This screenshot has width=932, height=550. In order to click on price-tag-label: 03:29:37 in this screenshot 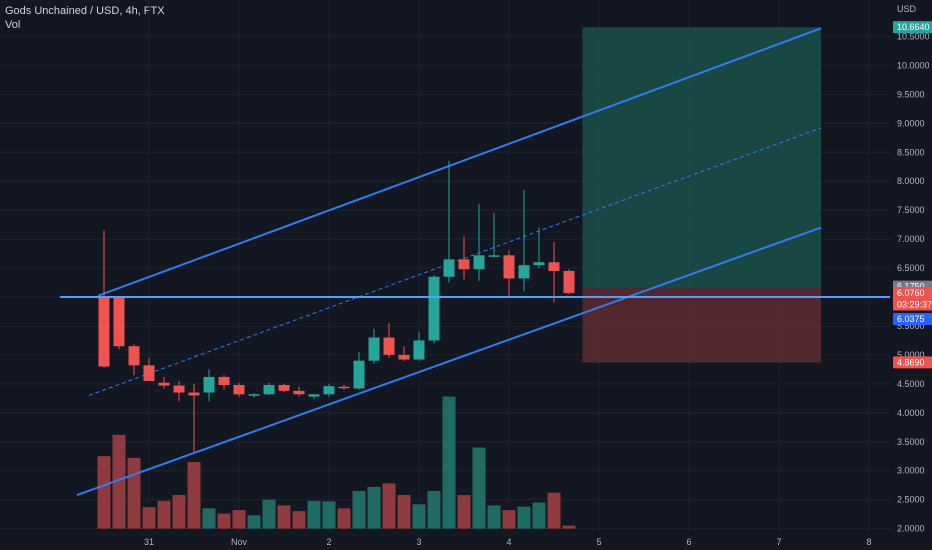, I will do `click(914, 305)`.